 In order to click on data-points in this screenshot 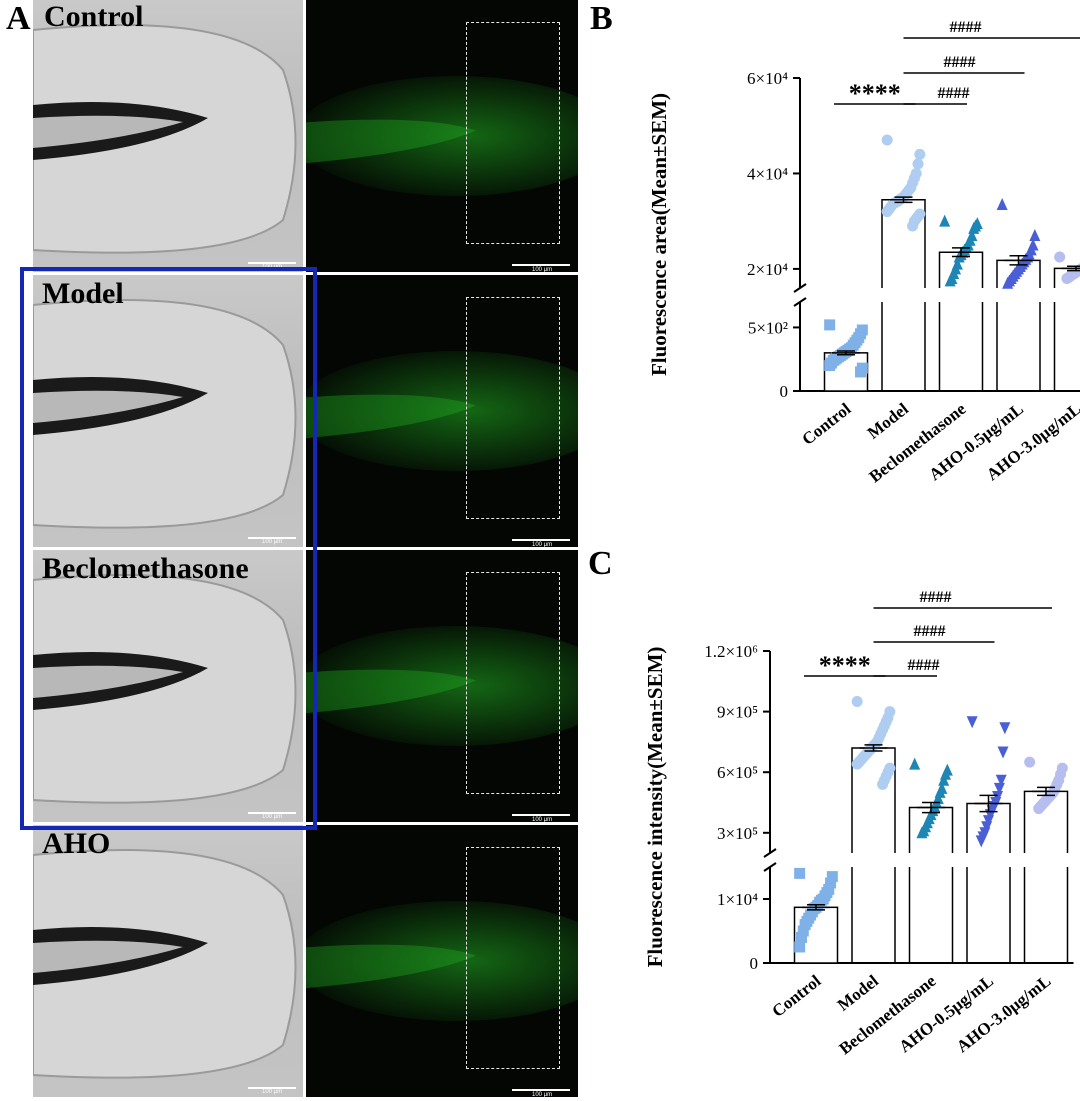, I will do `click(931, 824)`.